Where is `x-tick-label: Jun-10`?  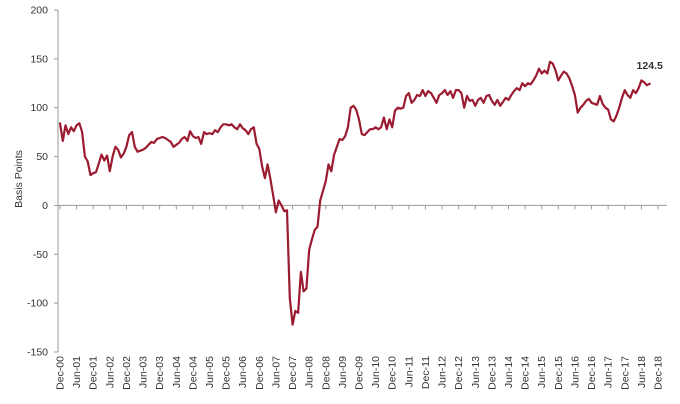 x-tick-label: Jun-10 is located at coordinates (376, 372).